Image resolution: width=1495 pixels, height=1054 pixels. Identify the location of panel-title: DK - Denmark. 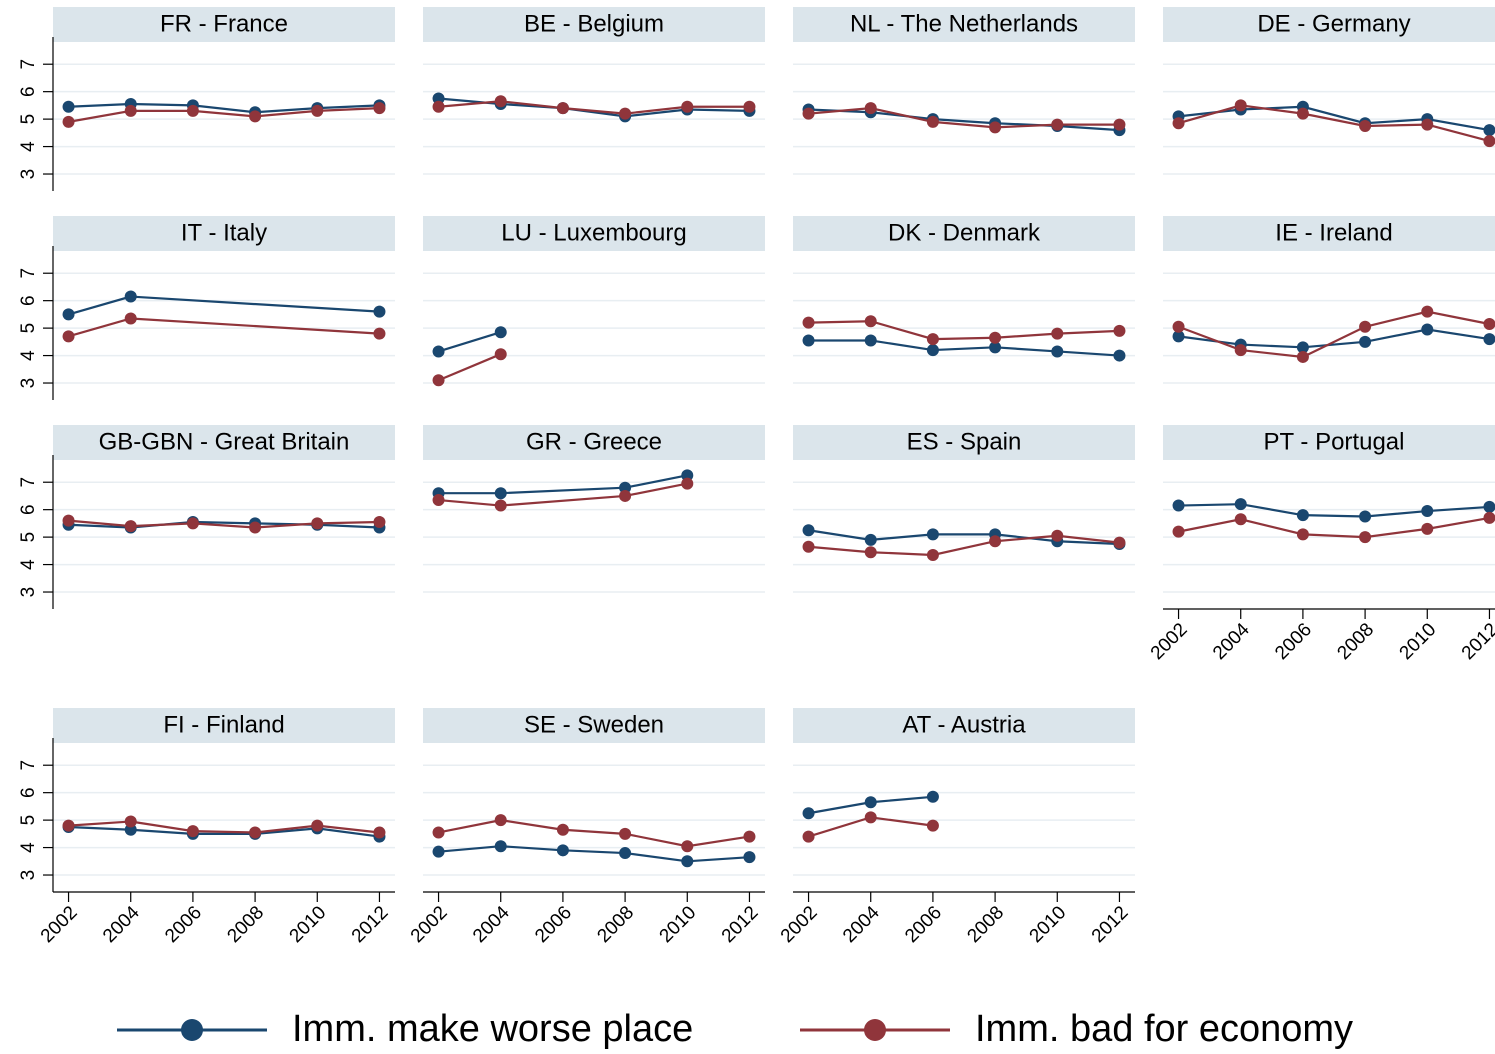
(964, 232).